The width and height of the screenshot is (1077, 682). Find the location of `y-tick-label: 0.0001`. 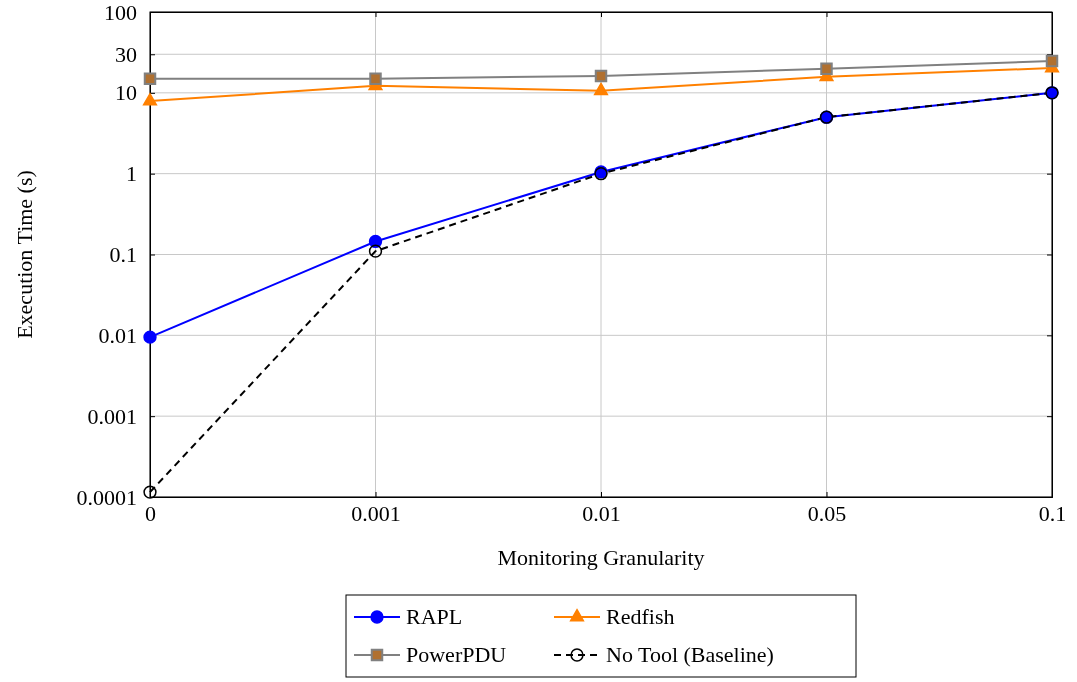

y-tick-label: 0.0001 is located at coordinates (106, 497).